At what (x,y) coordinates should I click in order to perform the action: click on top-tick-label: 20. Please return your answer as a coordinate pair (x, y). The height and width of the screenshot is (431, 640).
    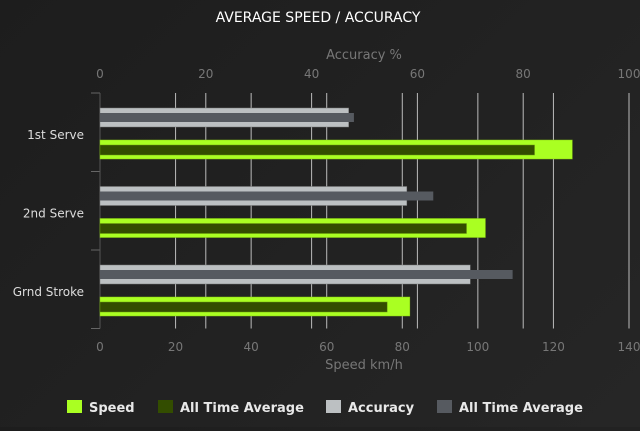
    Looking at the image, I should click on (205, 74).